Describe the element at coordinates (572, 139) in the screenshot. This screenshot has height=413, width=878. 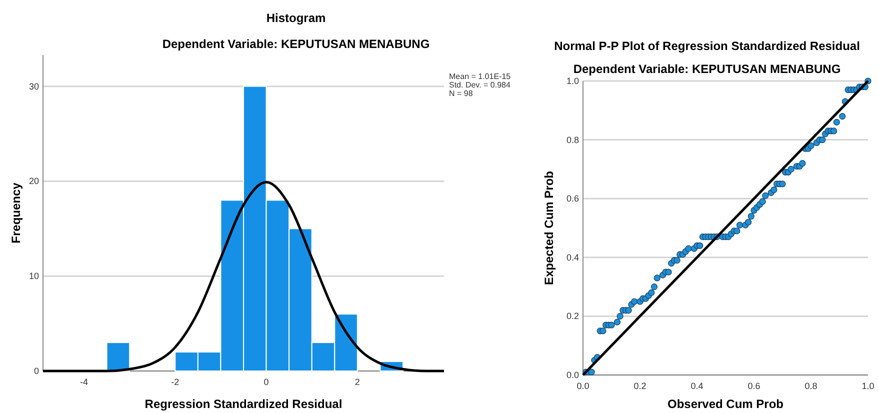
I see `y-tick-label: 0.8` at that location.